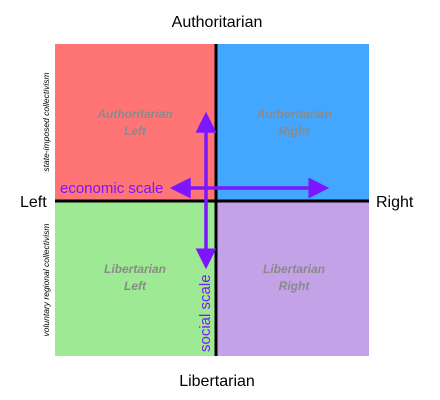 The height and width of the screenshot is (400, 440). Describe the element at coordinates (46, 280) in the screenshot. I see `side-label-lower: voluntary regional collectivism` at that location.